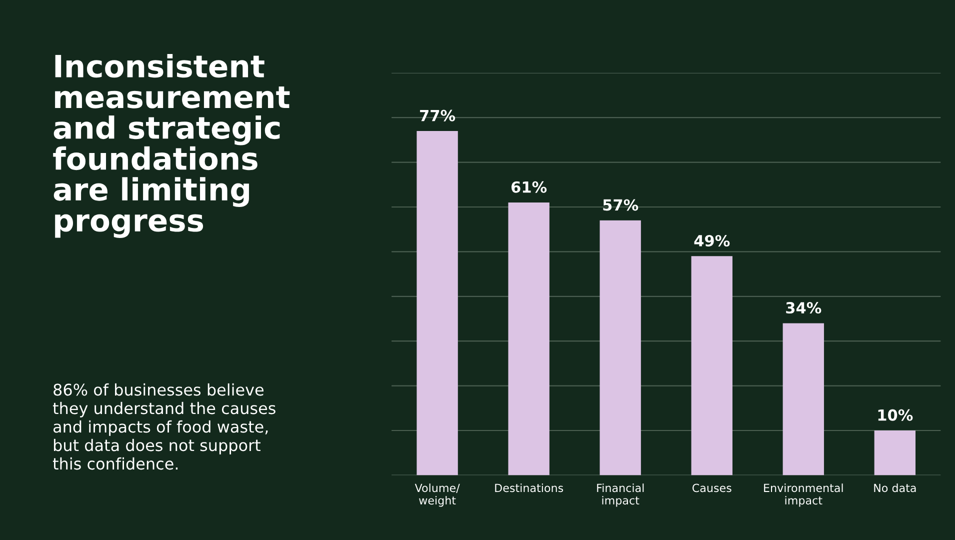 The height and width of the screenshot is (540, 955). What do you see at coordinates (620, 495) in the screenshot?
I see `x-tick-label: Financial impact` at bounding box center [620, 495].